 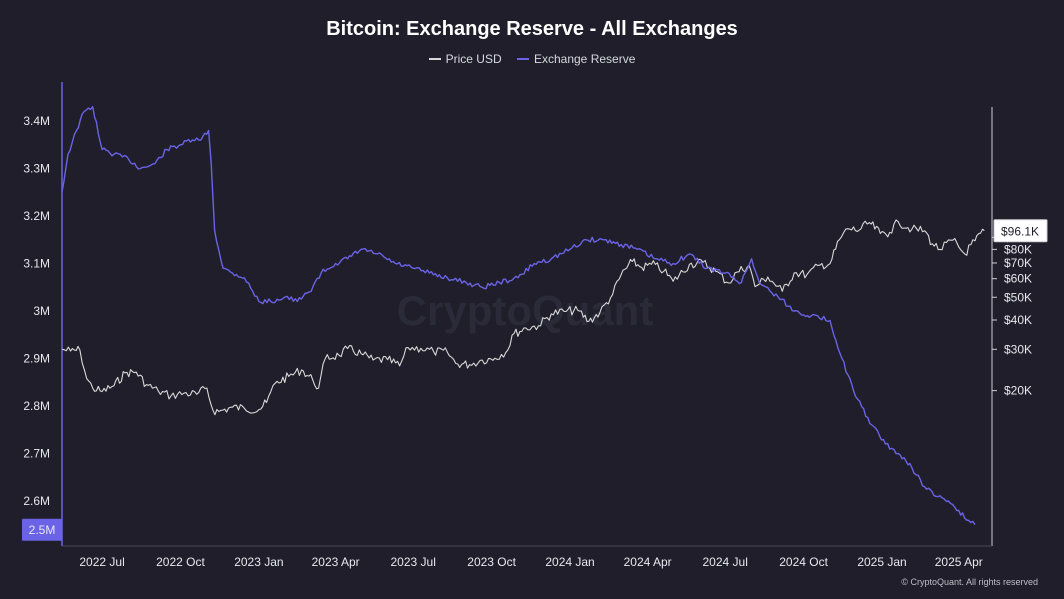 I want to click on chart-legend: Price USD Exchange Reserve, so click(x=532, y=59).